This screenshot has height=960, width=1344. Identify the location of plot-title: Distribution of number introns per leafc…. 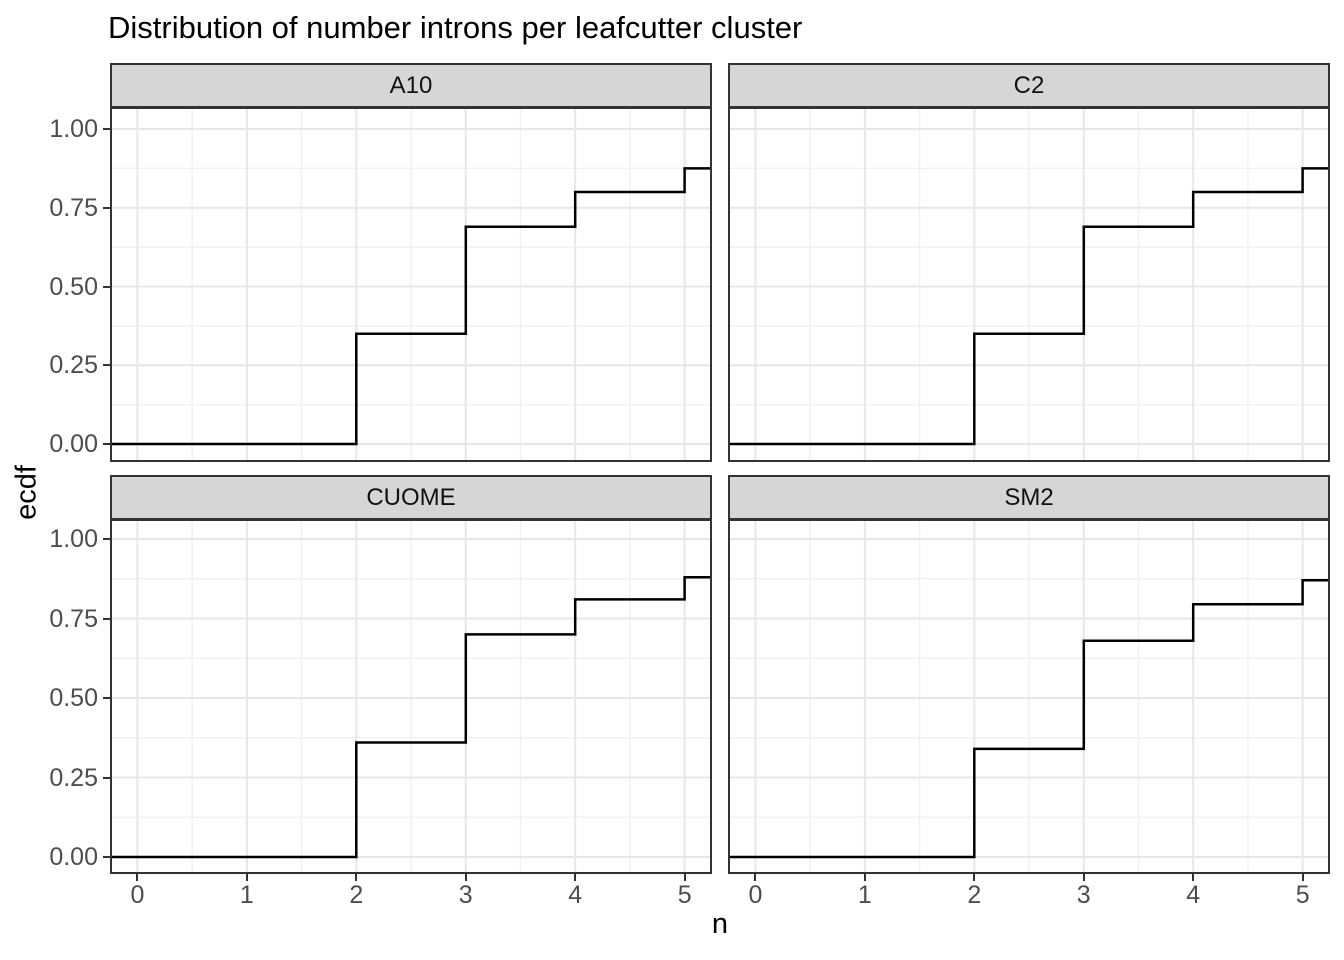
(455, 27).